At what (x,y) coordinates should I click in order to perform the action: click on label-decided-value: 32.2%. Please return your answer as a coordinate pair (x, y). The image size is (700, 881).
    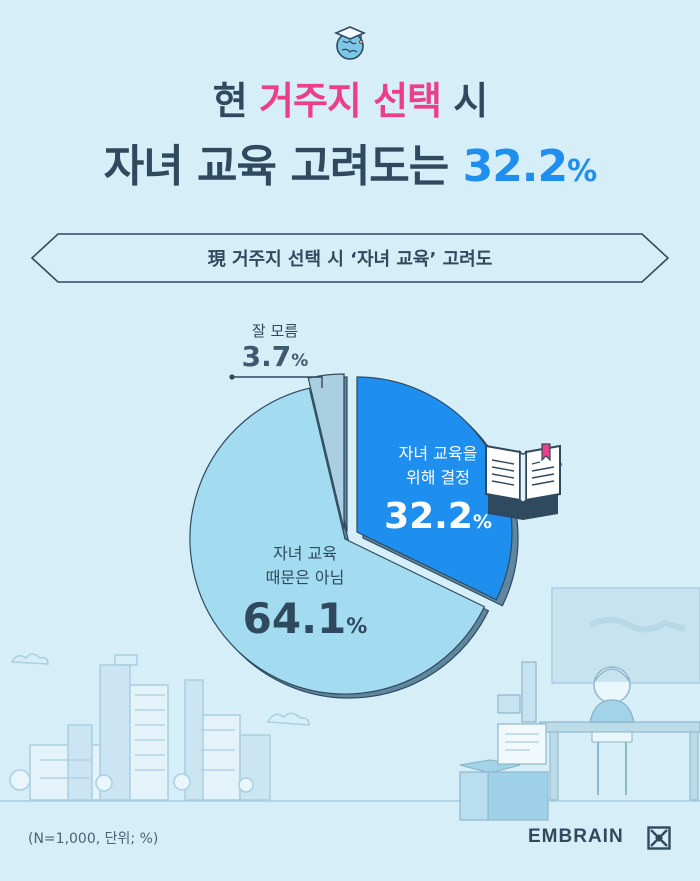
    Looking at the image, I should click on (438, 516).